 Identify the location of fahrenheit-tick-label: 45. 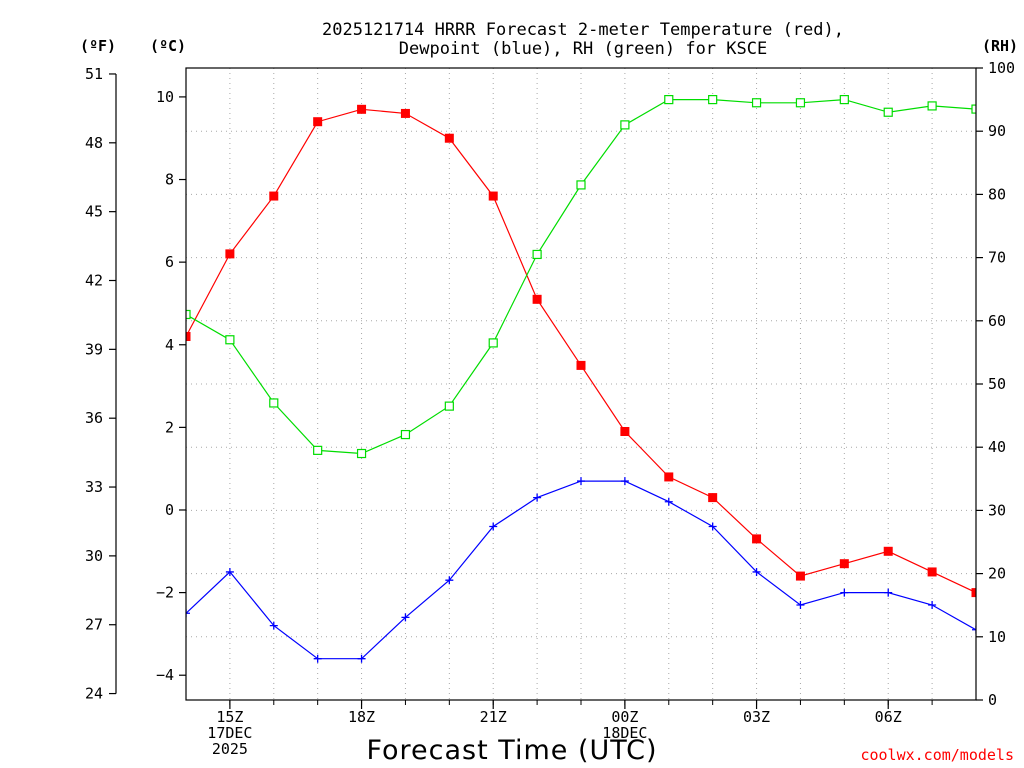
(94, 212).